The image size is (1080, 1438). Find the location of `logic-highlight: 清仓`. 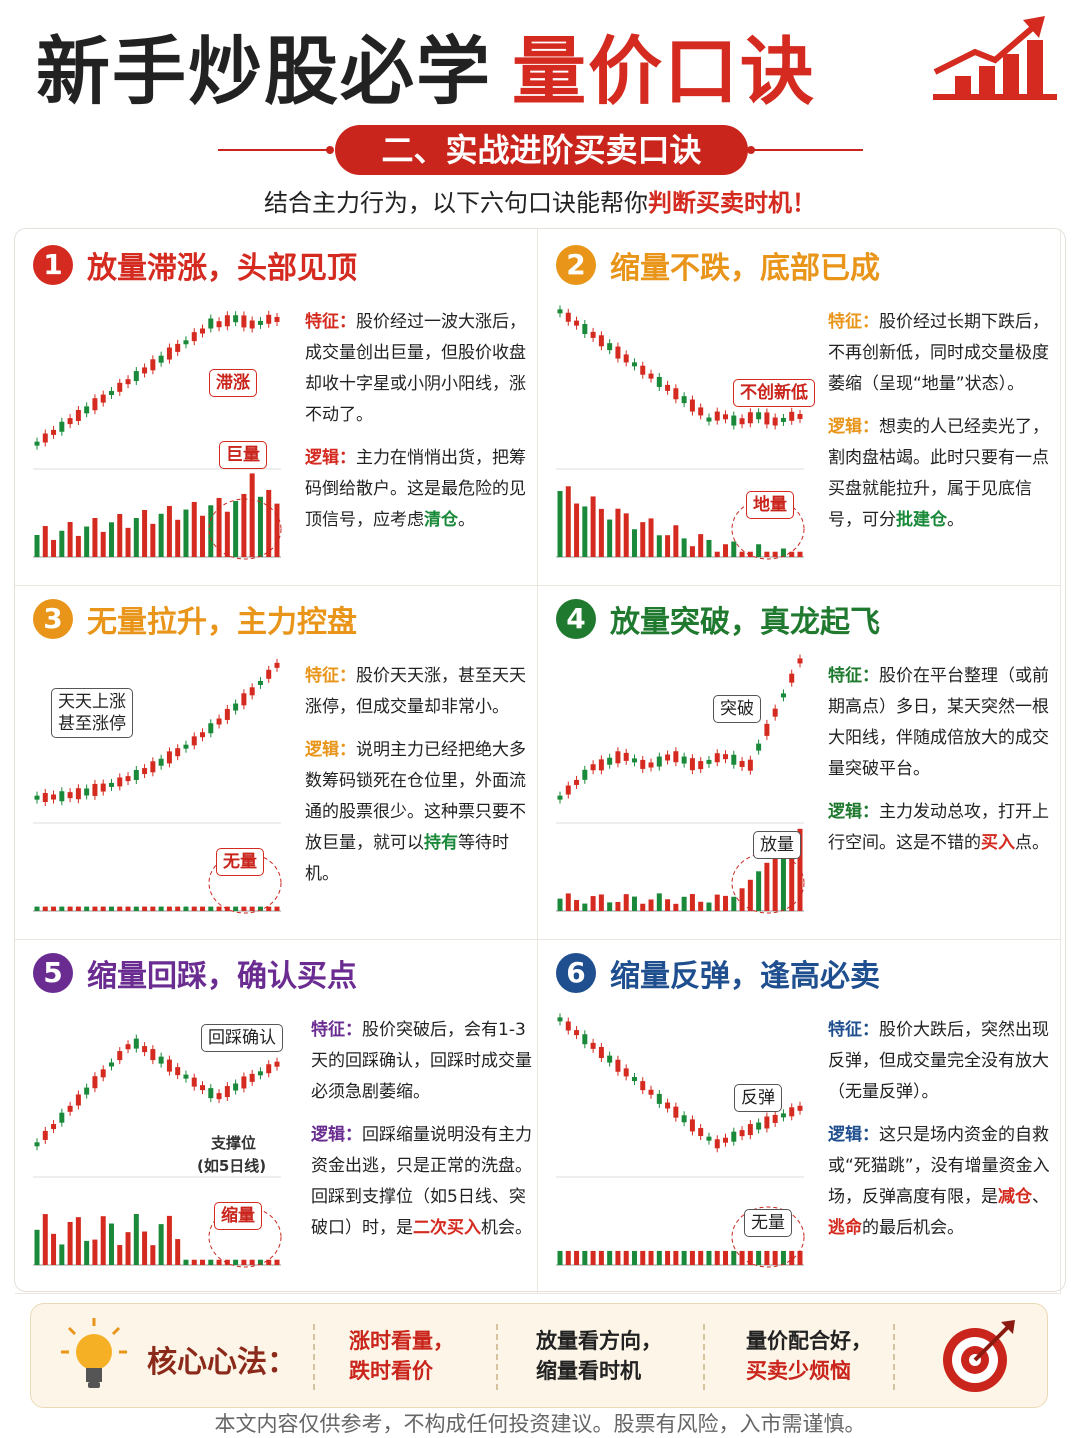

logic-highlight: 清仓 is located at coordinates (441, 520).